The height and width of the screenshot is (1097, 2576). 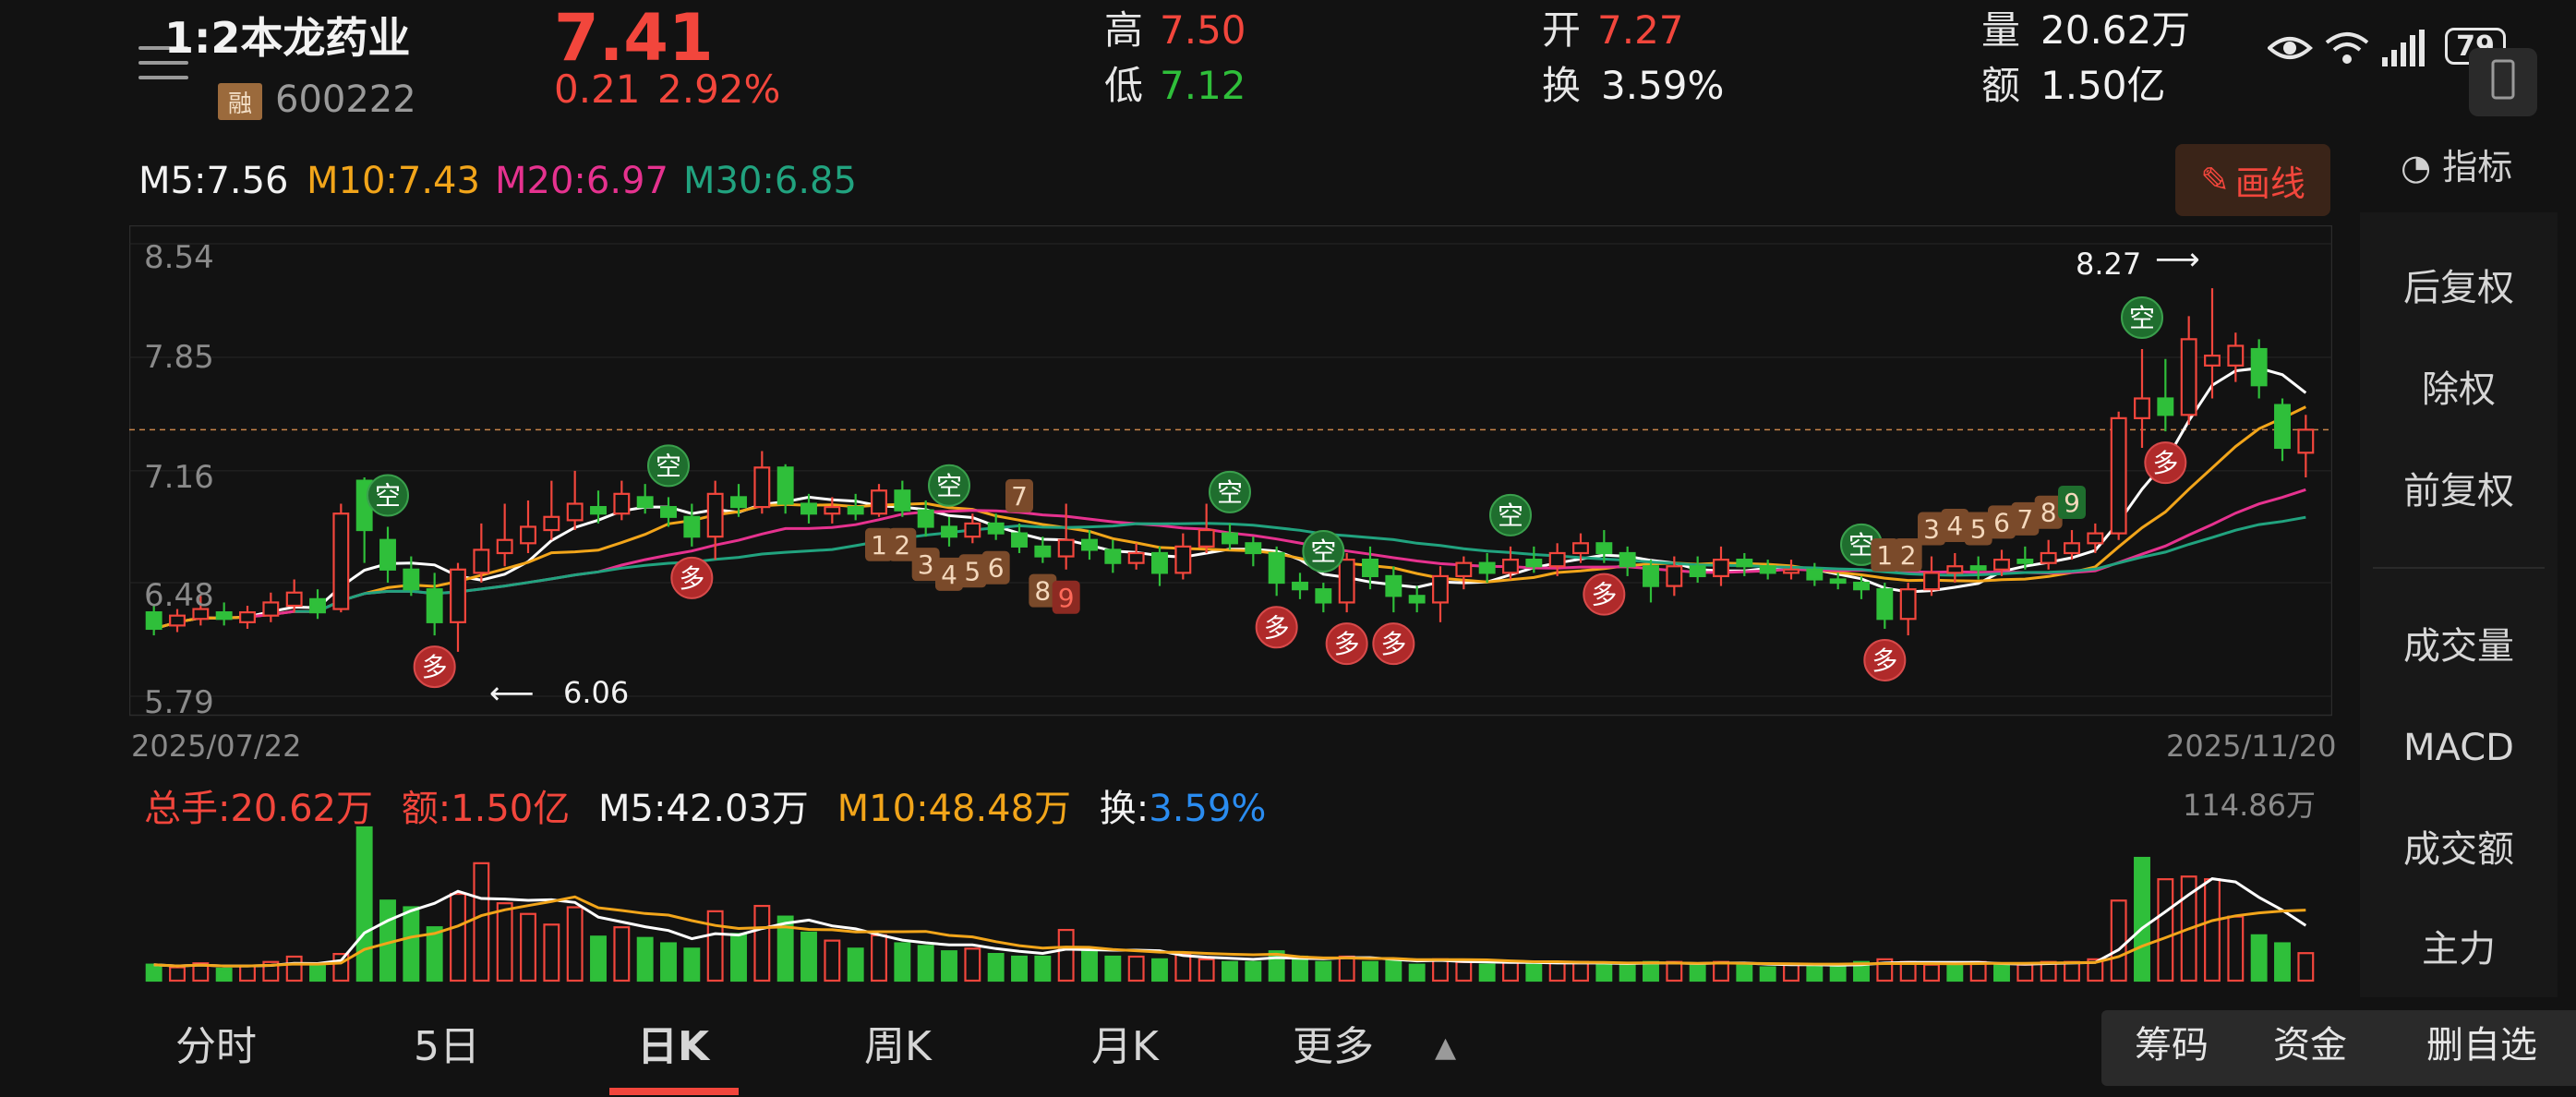 I want to click on draw-line-button: ✎ 画线, so click(x=2252, y=180).